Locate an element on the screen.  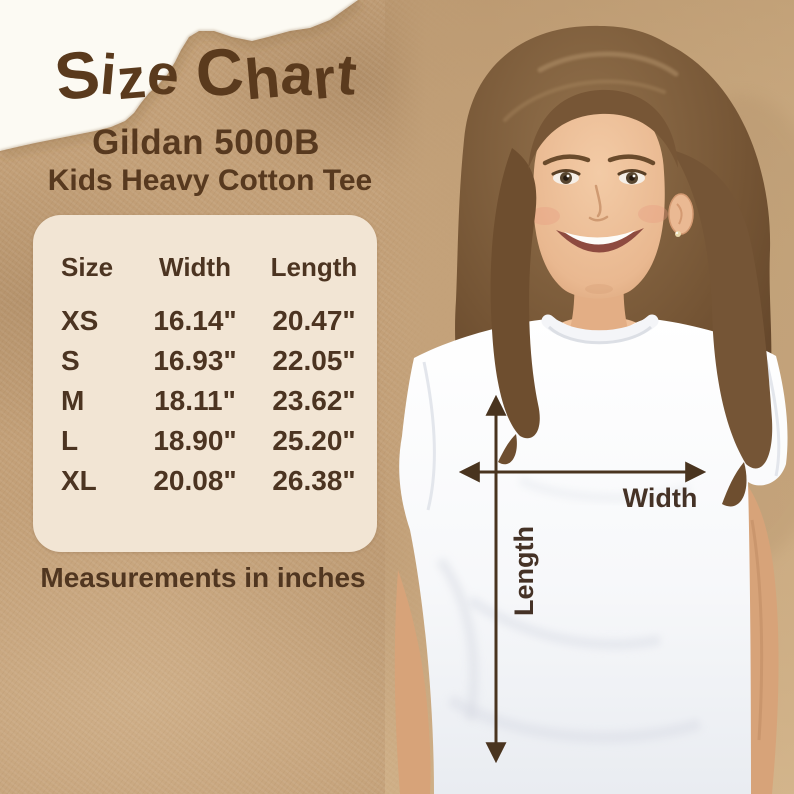
width-cell: 16.14" is located at coordinates (195, 320).